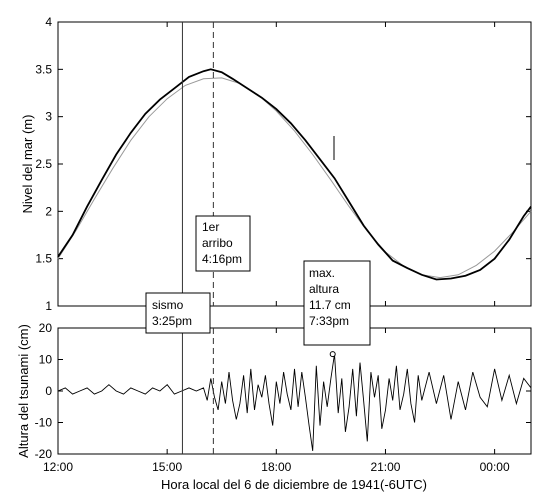  What do you see at coordinates (495, 467) in the screenshot?
I see `time-x-tick-label: 00:00` at bounding box center [495, 467].